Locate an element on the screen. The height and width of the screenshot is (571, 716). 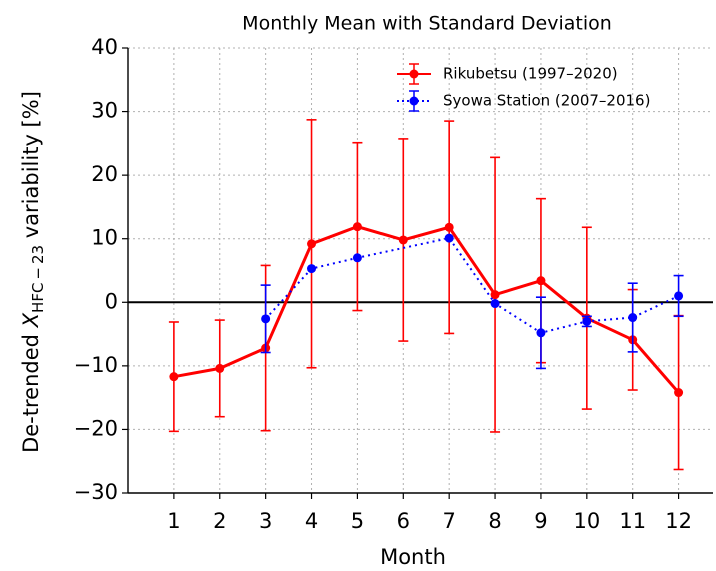
x-tick-label: 11 is located at coordinates (632, 521).